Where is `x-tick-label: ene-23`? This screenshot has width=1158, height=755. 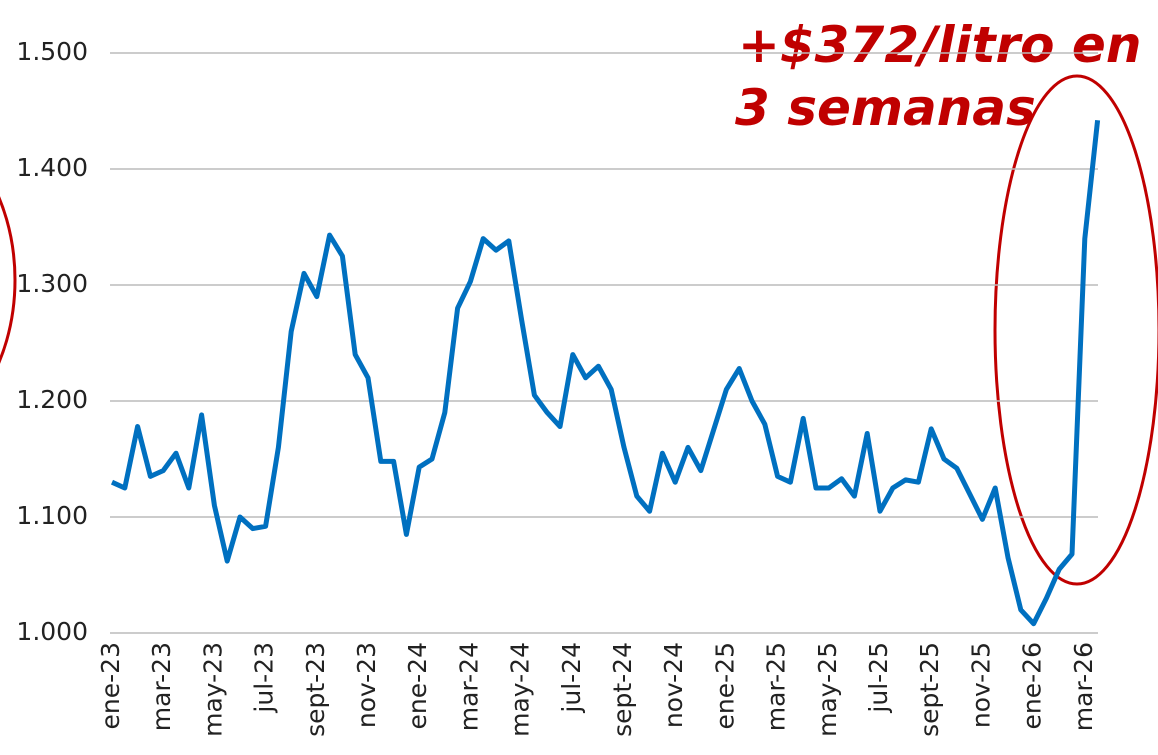
x-tick-label: ene-23 is located at coordinates (110, 685).